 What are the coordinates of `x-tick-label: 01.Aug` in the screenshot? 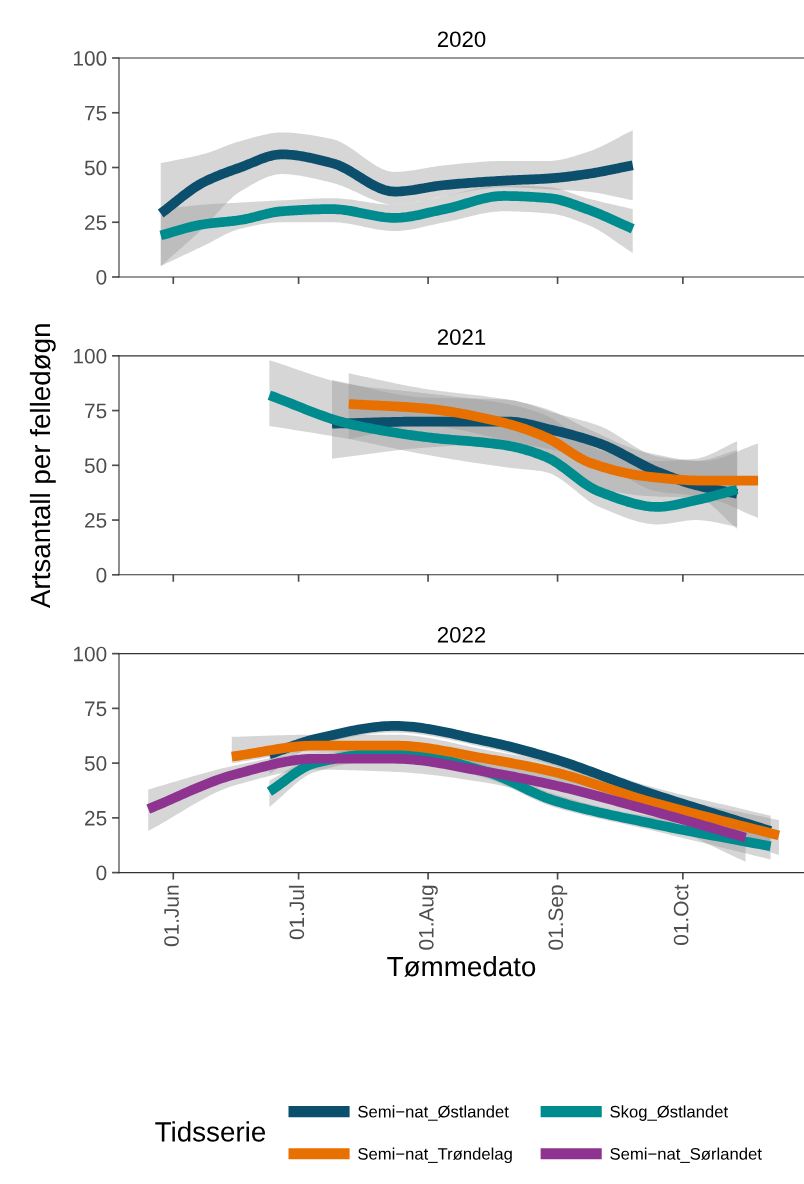 It's located at (428, 917).